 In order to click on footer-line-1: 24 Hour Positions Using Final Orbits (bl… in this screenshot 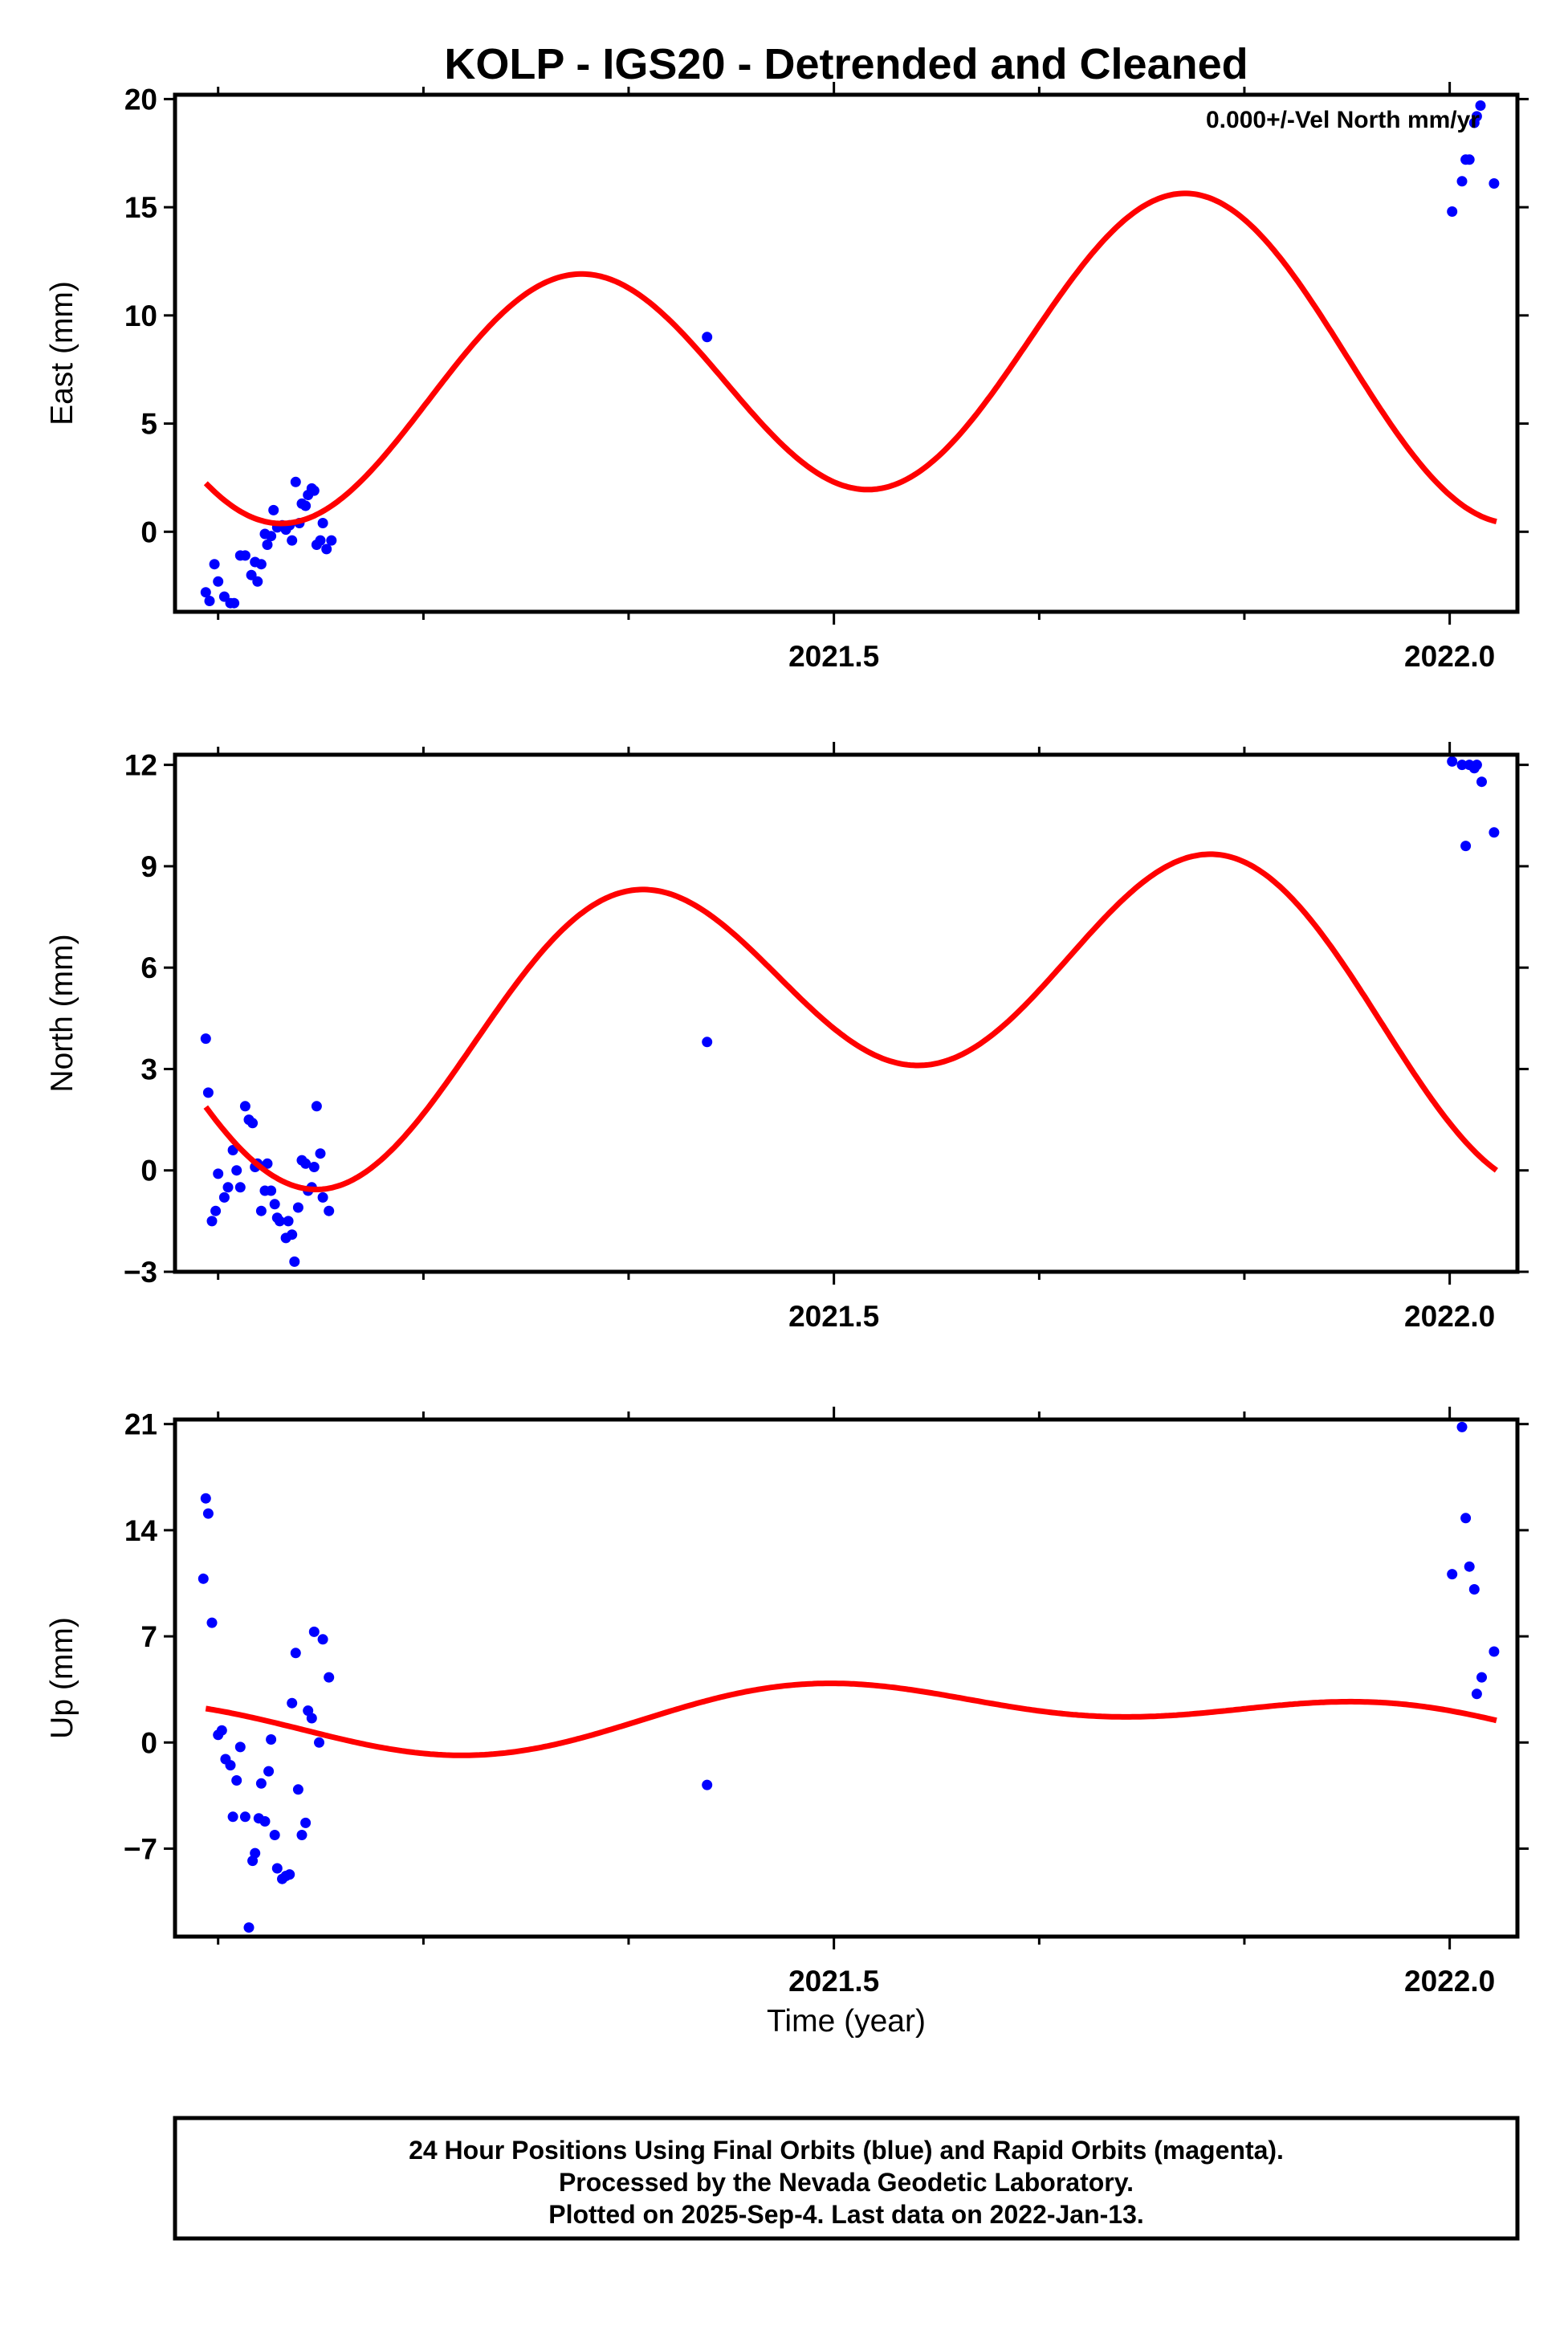, I will do `click(846, 2150)`.